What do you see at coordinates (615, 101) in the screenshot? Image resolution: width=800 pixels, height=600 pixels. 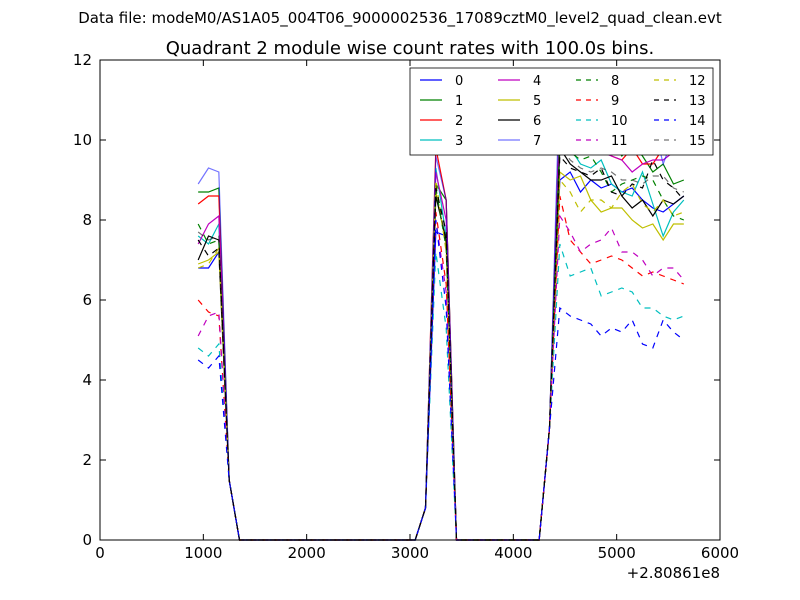 I see `legend-label: 9` at bounding box center [615, 101].